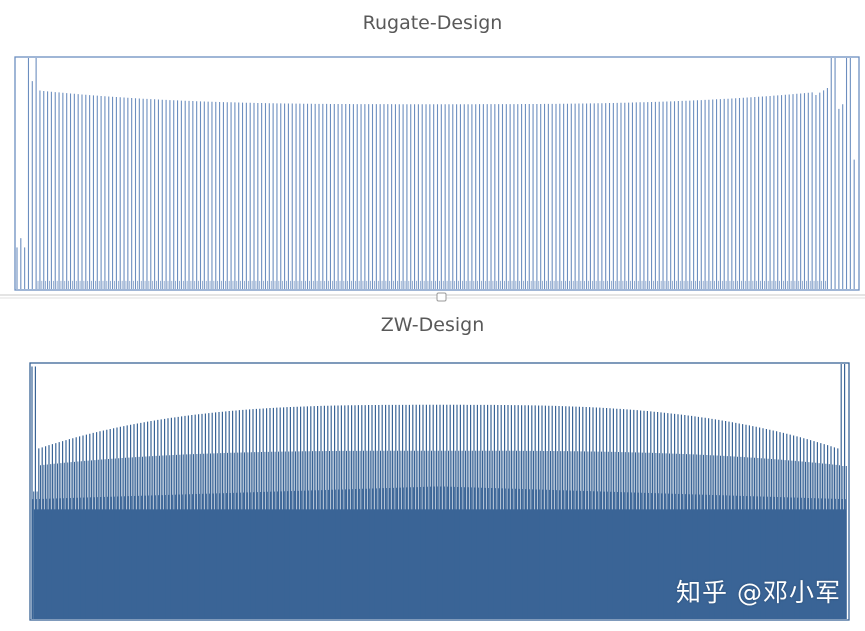  What do you see at coordinates (432, 325) in the screenshot?
I see `chart-title-bottom: ZW-Design` at bounding box center [432, 325].